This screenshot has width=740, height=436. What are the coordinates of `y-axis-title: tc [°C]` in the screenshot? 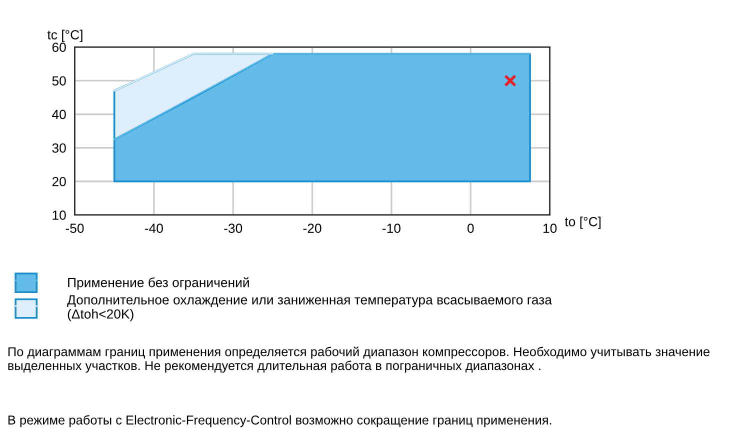 It's located at (64, 36).